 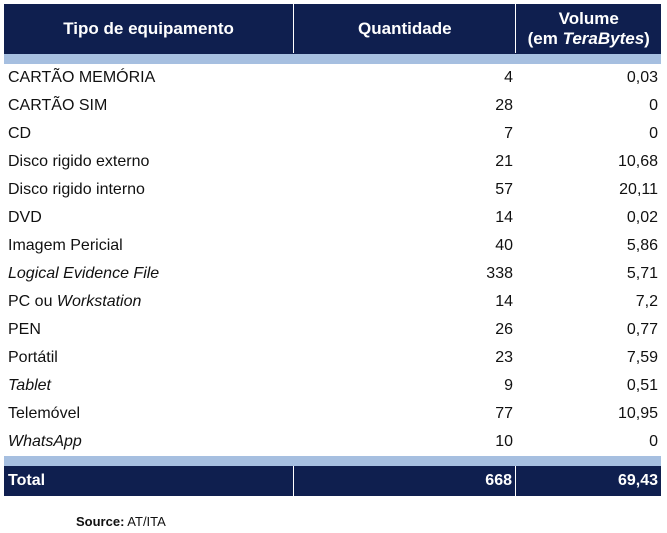 I want to click on source-note: Source: AT/ITA, so click(x=121, y=521).